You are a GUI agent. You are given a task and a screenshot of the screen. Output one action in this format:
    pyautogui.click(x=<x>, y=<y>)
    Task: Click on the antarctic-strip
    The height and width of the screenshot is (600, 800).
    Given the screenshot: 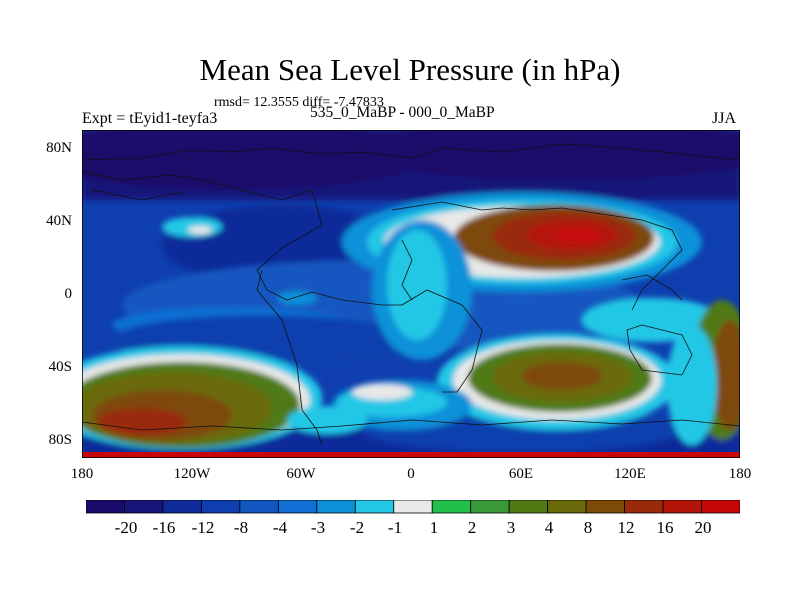 What is the action you would take?
    pyautogui.click(x=411, y=455)
    